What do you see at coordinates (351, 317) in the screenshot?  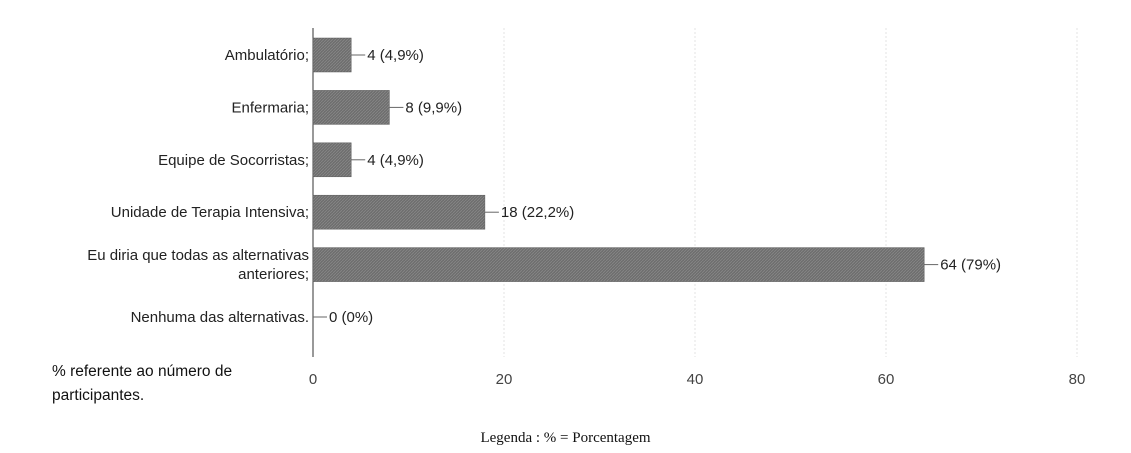 I see `data-label: 0 (0%)` at bounding box center [351, 317].